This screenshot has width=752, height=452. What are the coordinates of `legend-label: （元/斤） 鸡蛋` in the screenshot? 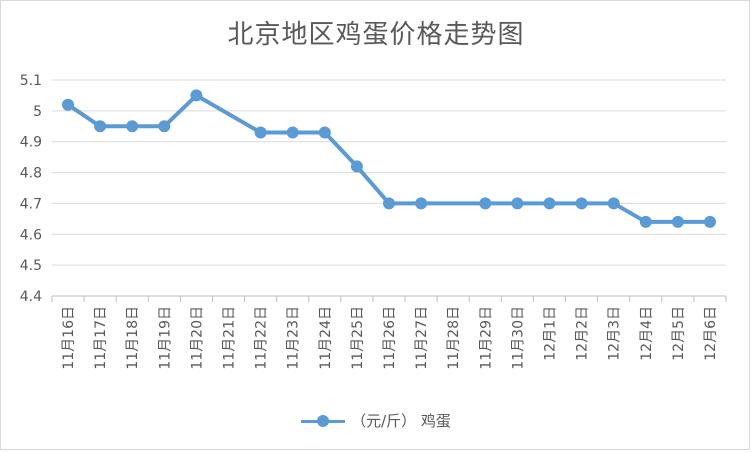 It's located at (401, 421).